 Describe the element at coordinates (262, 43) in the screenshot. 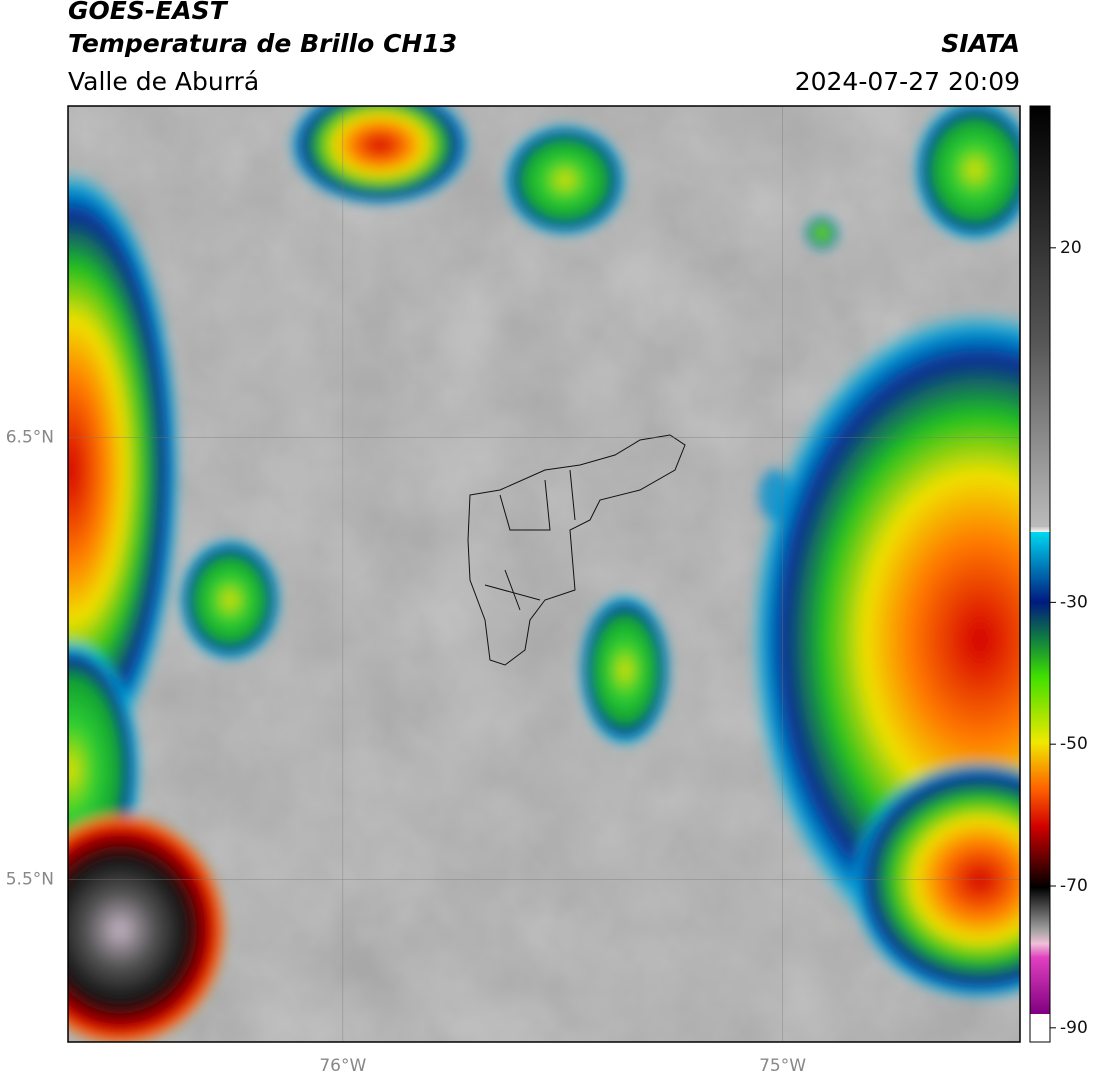

I see `subtitle: Temperatura de Brillo CH13` at that location.